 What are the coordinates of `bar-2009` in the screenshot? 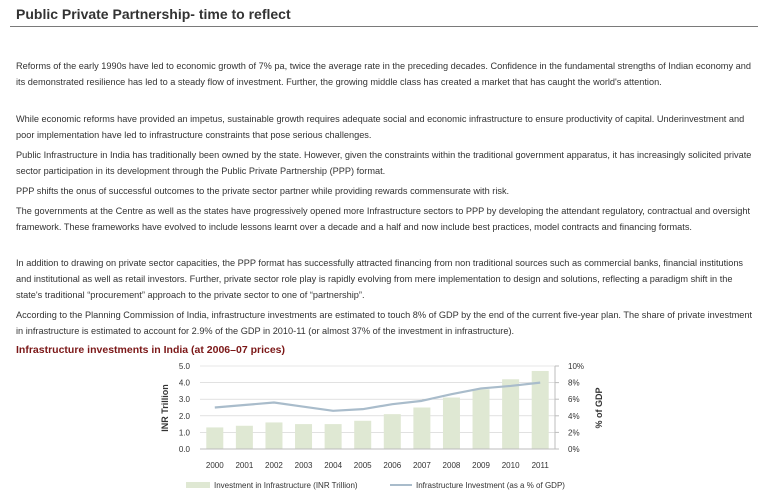 It's located at (481, 419).